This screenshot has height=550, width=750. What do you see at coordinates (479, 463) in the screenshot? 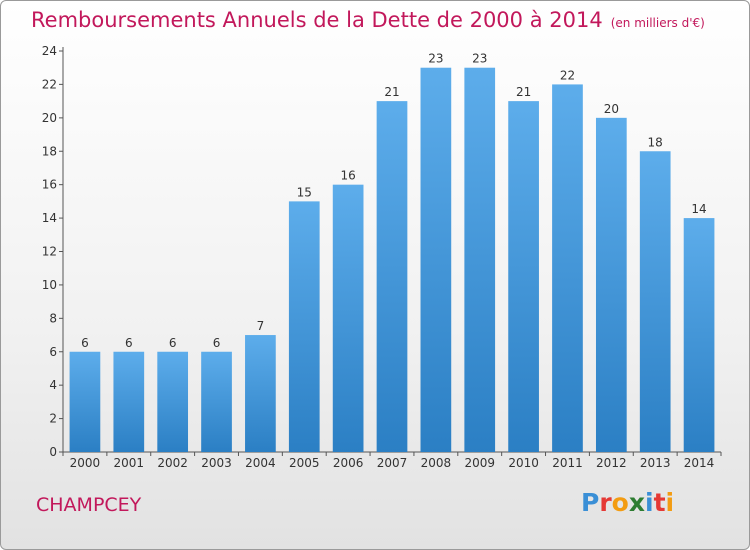
I see `x-tick-label: 2009` at bounding box center [479, 463].